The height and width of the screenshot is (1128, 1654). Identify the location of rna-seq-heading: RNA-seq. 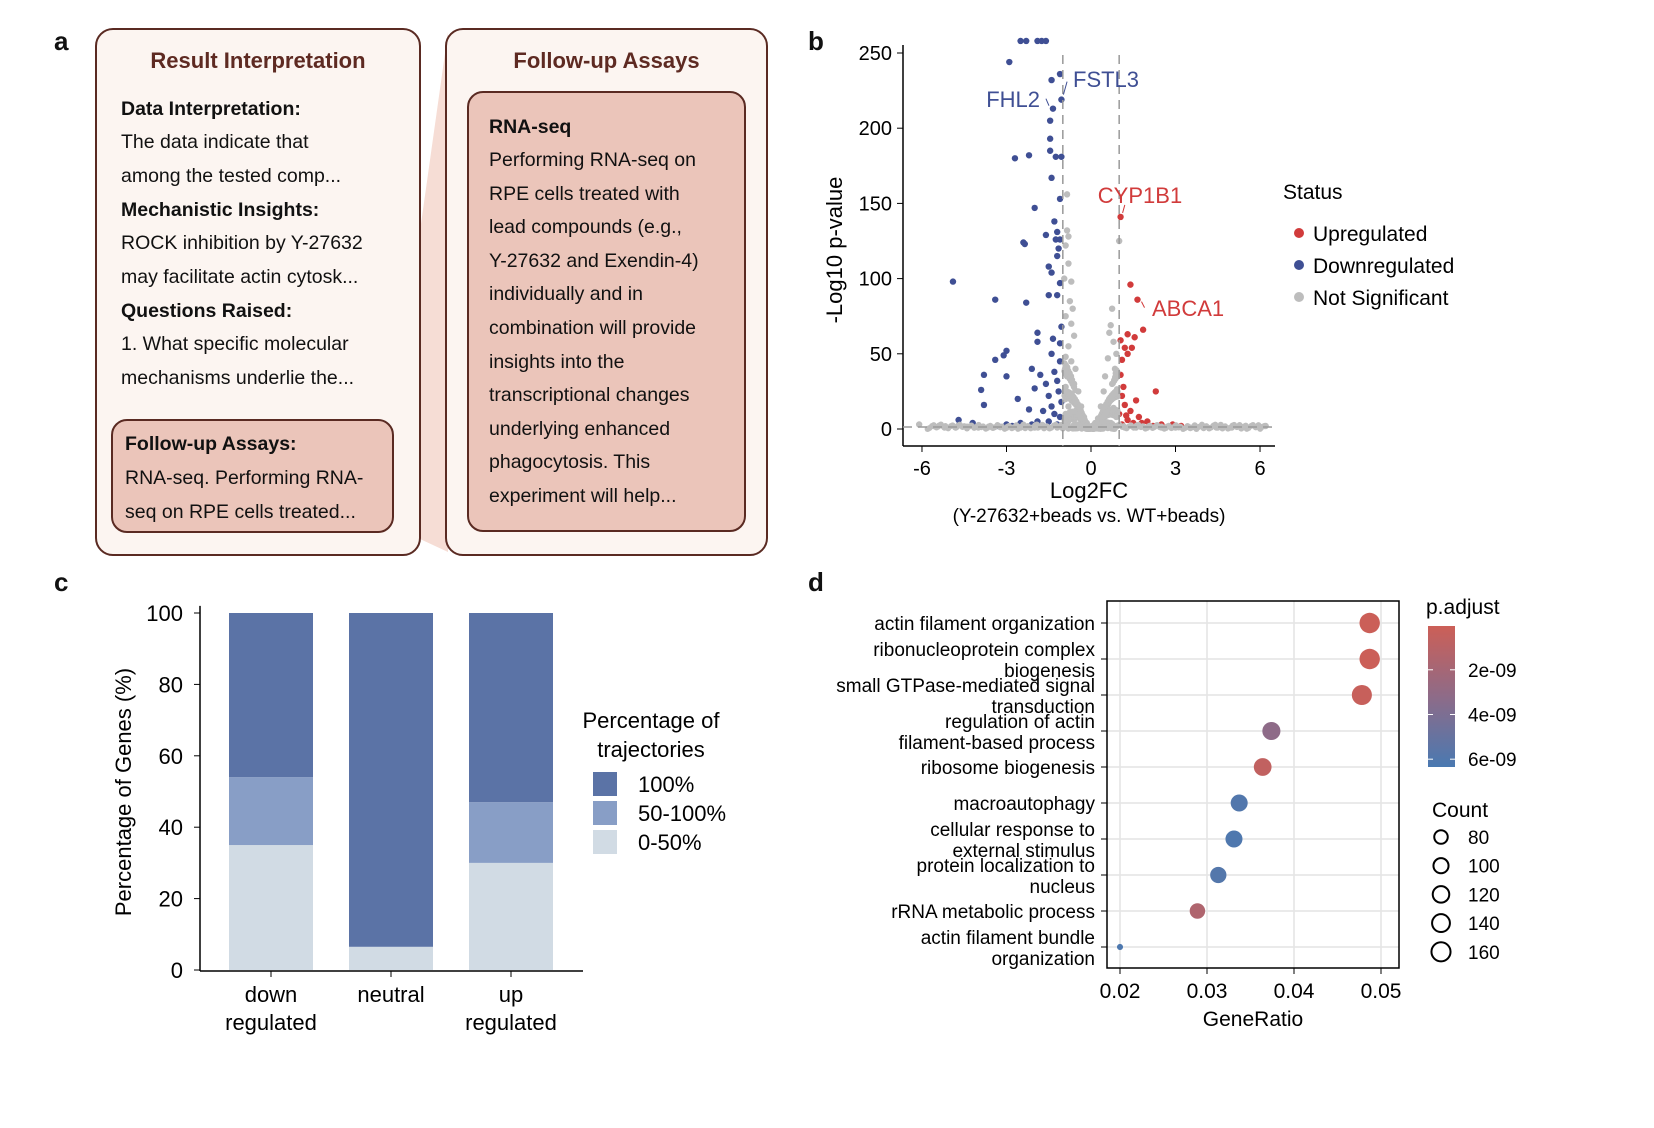
(530, 127).